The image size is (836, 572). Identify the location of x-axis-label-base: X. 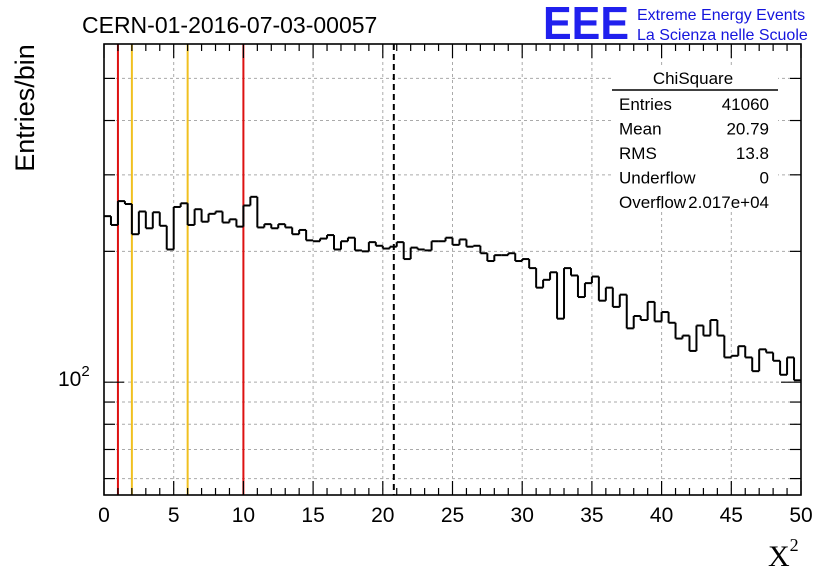
(779, 556).